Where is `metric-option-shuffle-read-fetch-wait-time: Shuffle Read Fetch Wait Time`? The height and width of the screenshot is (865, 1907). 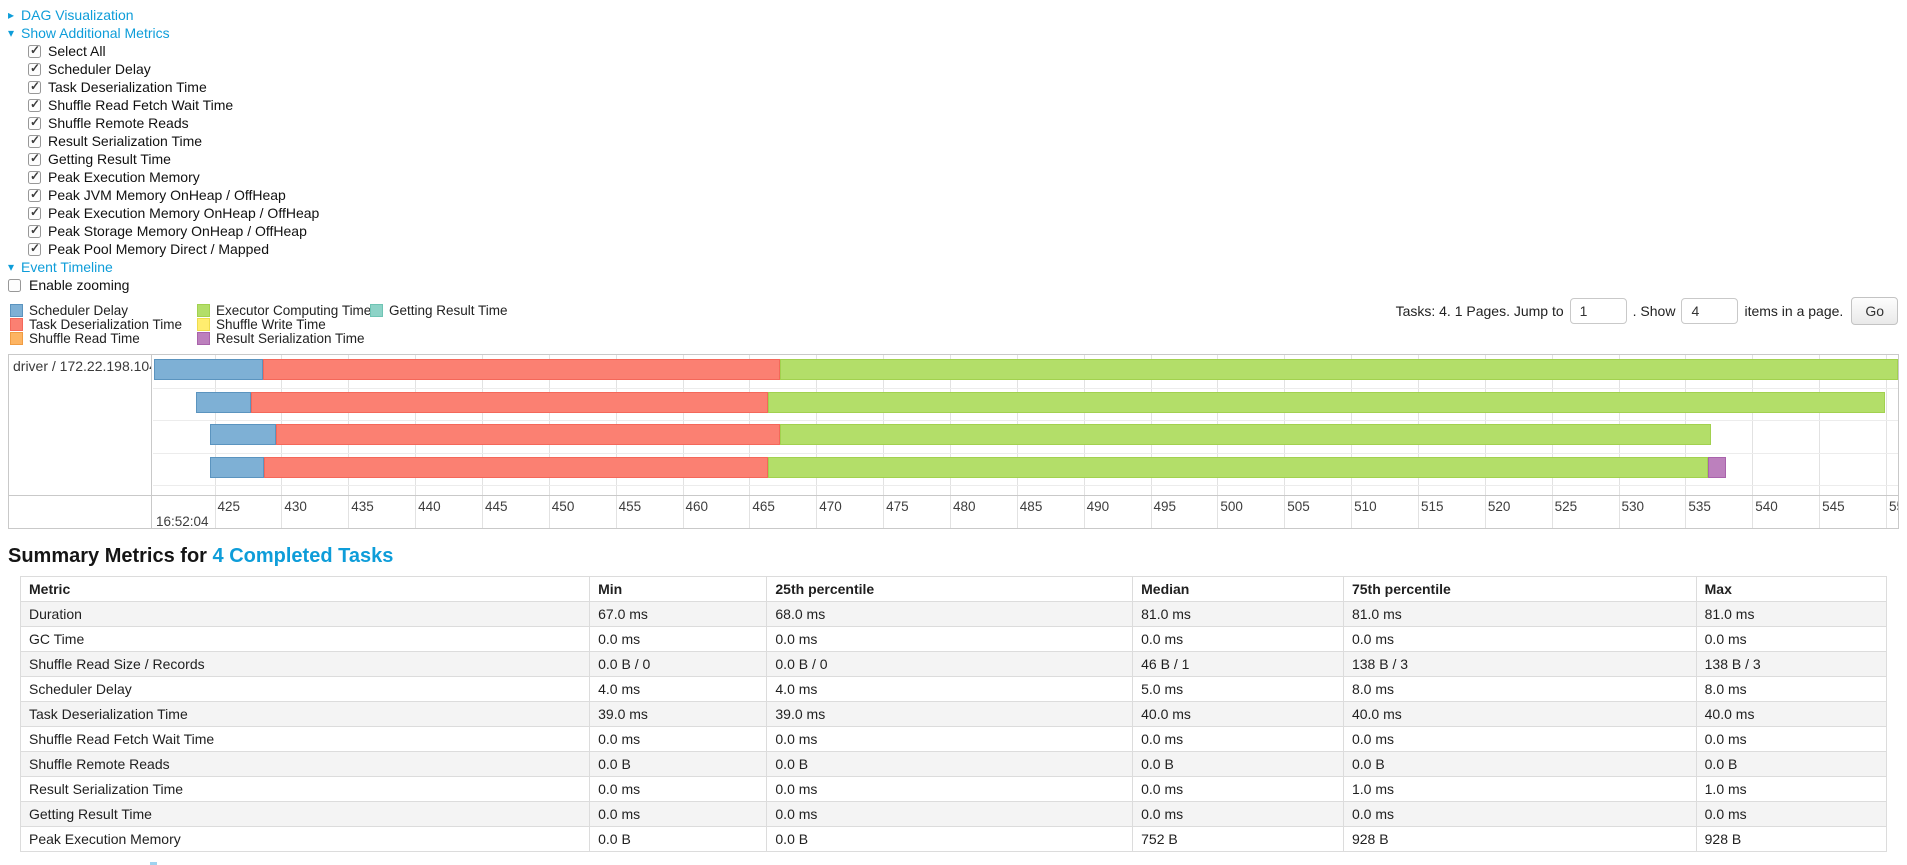 metric-option-shuffle-read-fetch-wait-time: Shuffle Read Fetch Wait Time is located at coordinates (130, 105).